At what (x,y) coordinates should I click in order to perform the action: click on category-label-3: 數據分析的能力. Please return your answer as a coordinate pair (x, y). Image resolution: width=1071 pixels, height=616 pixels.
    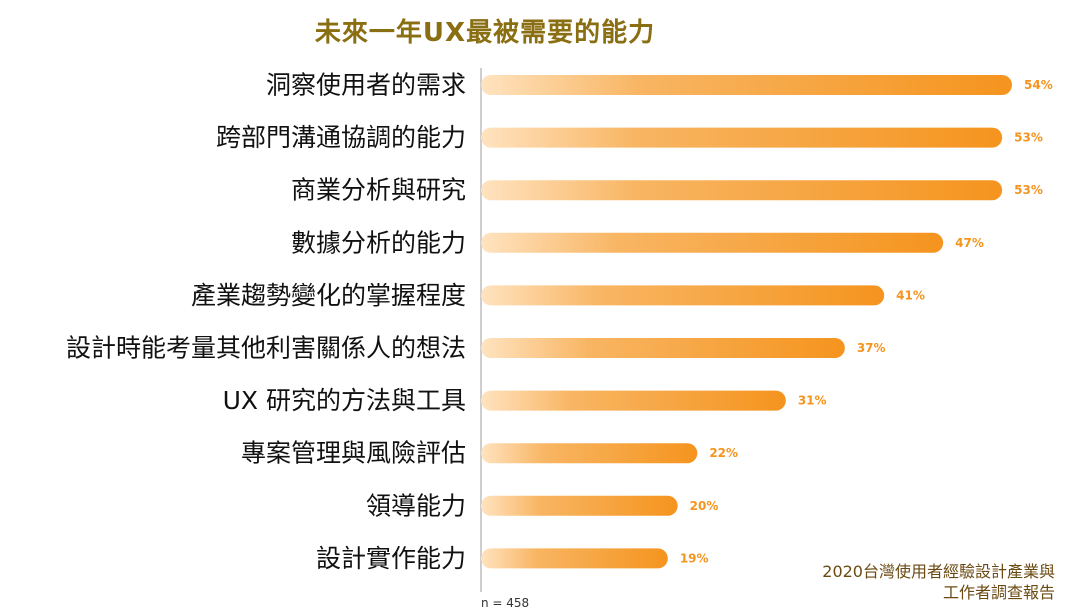
    Looking at the image, I should click on (378, 242).